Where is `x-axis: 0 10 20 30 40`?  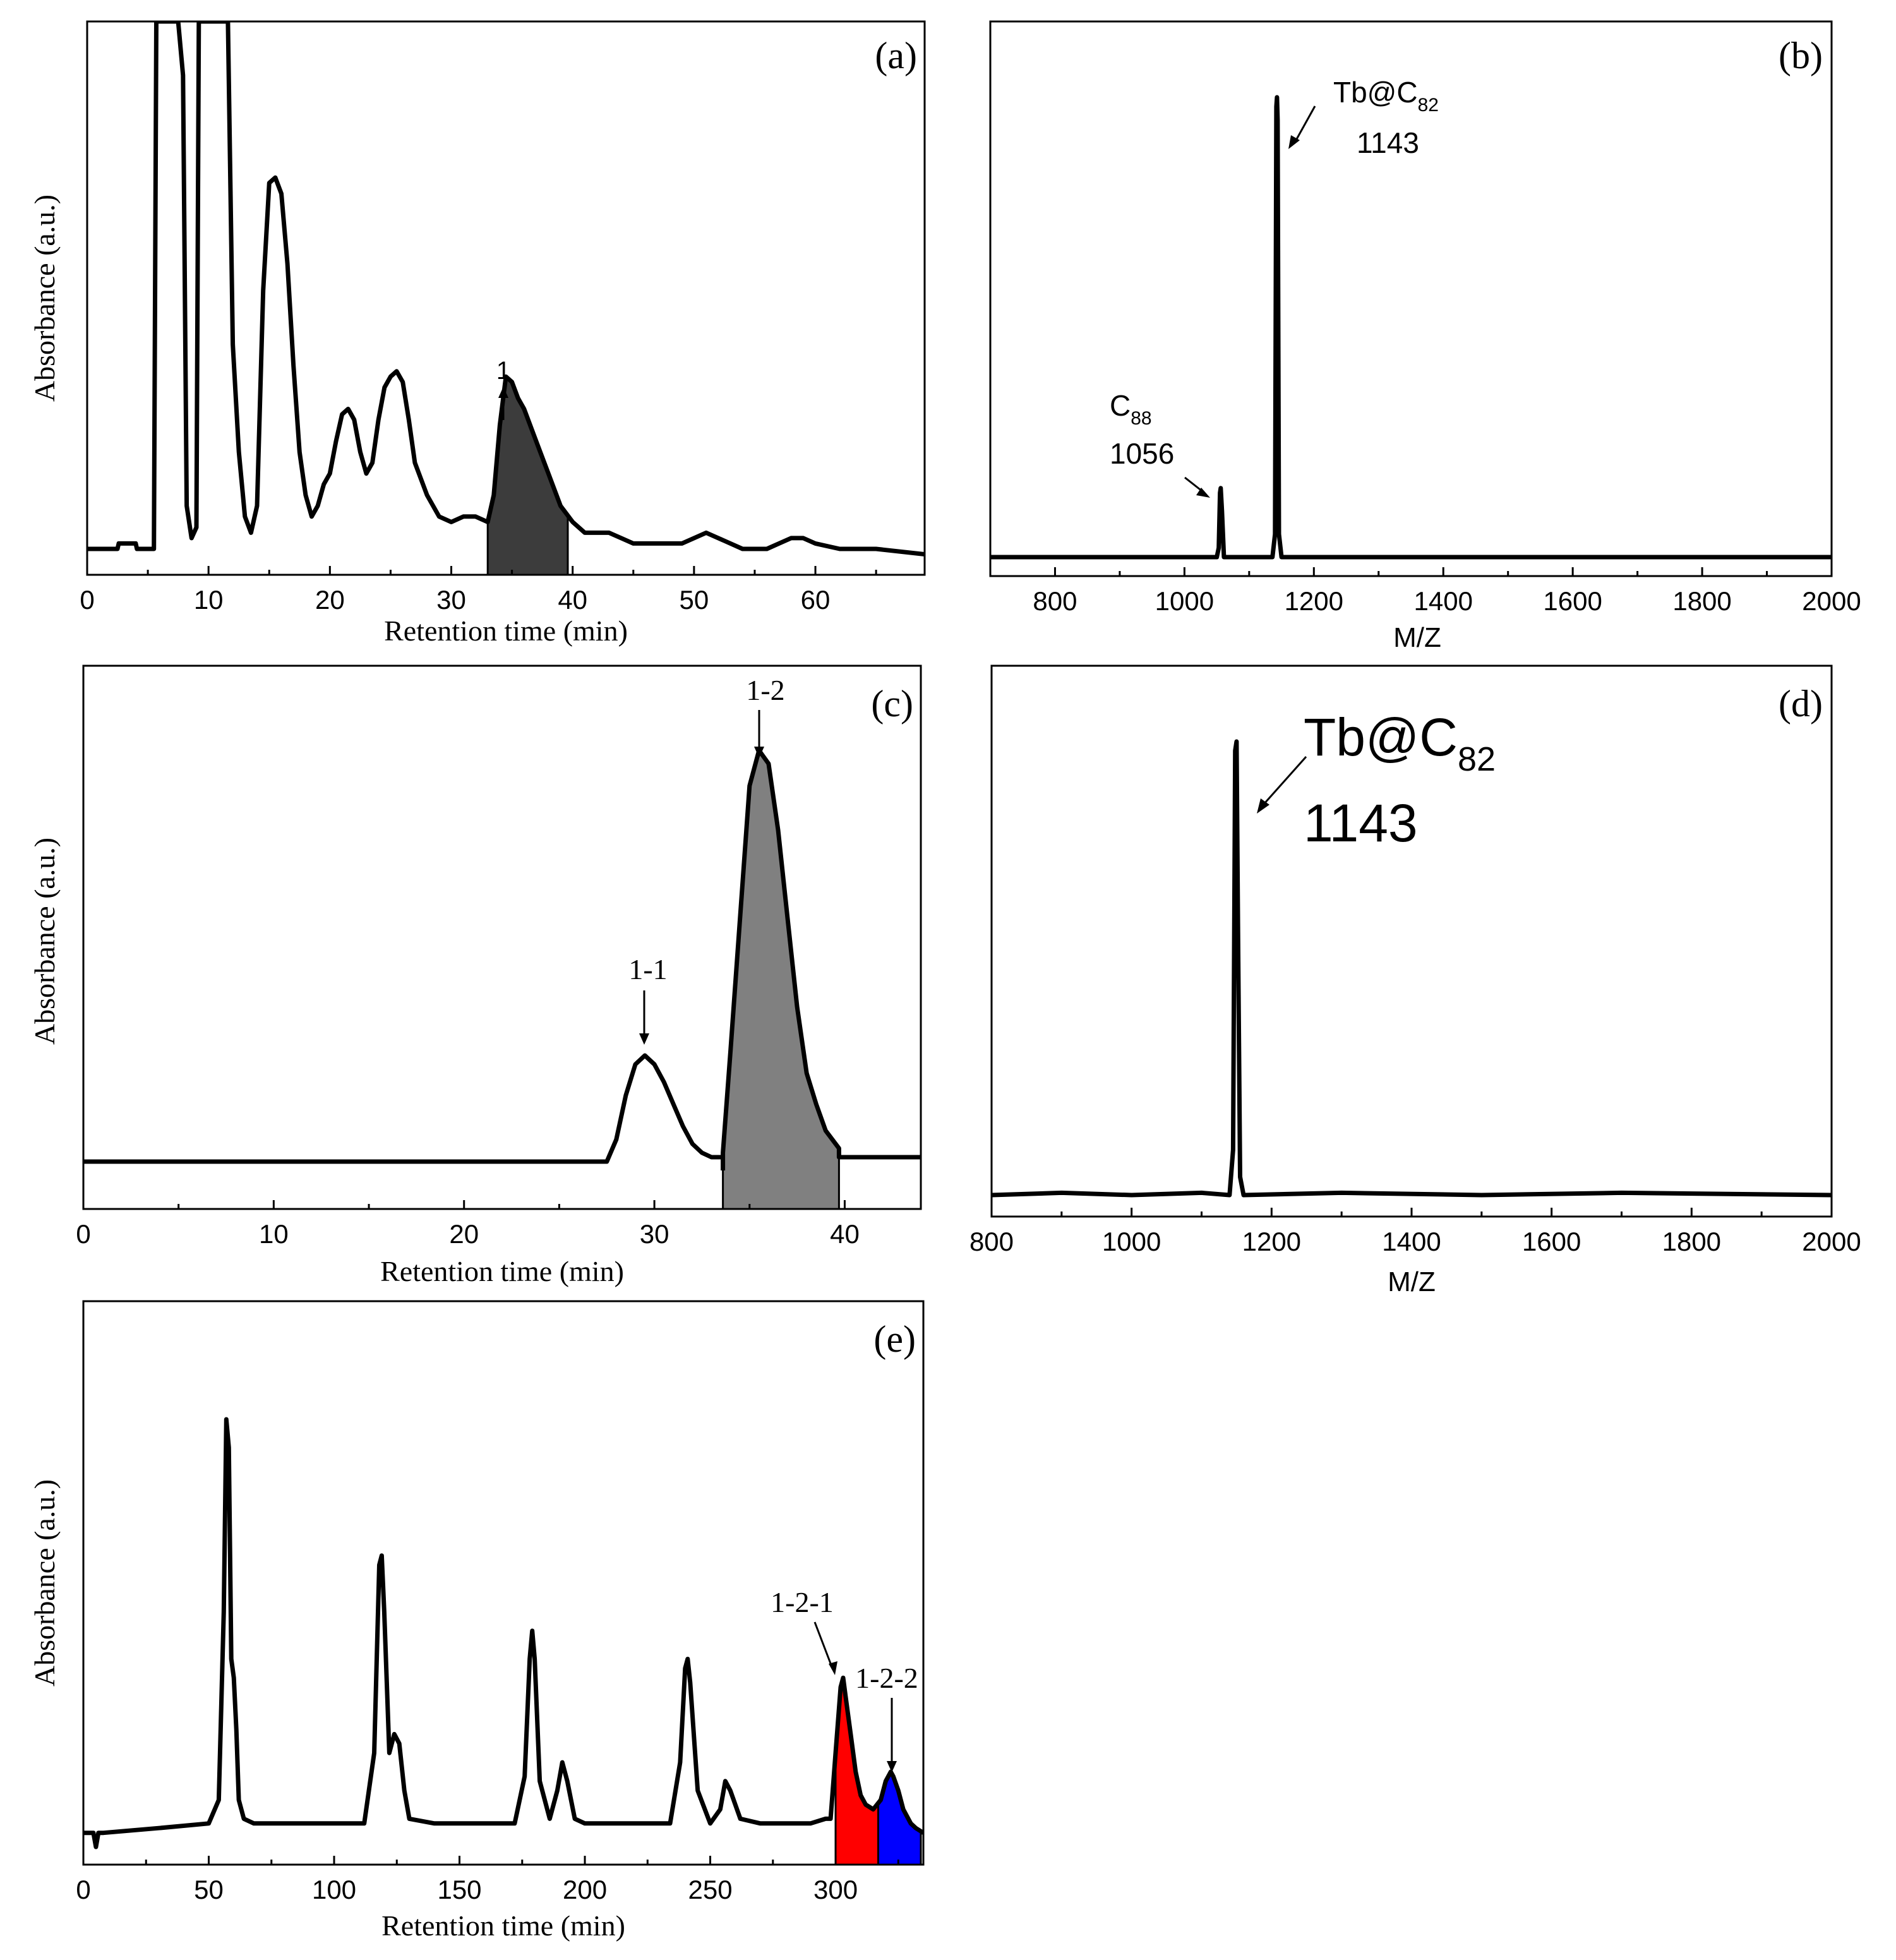 x-axis: 0 10 20 30 40 is located at coordinates (468, 1224).